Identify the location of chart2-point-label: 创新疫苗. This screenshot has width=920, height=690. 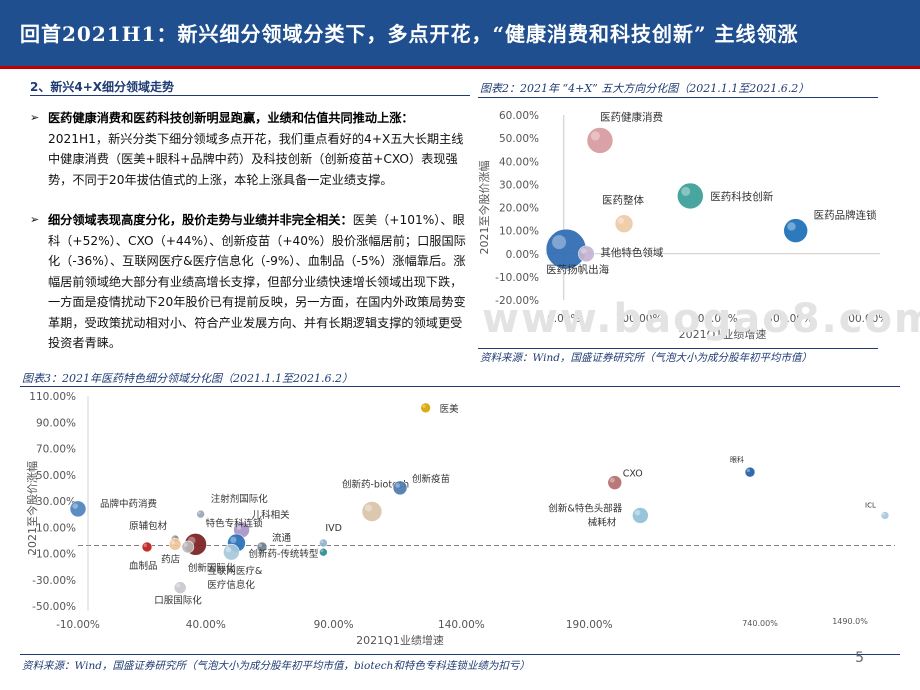
(431, 479).